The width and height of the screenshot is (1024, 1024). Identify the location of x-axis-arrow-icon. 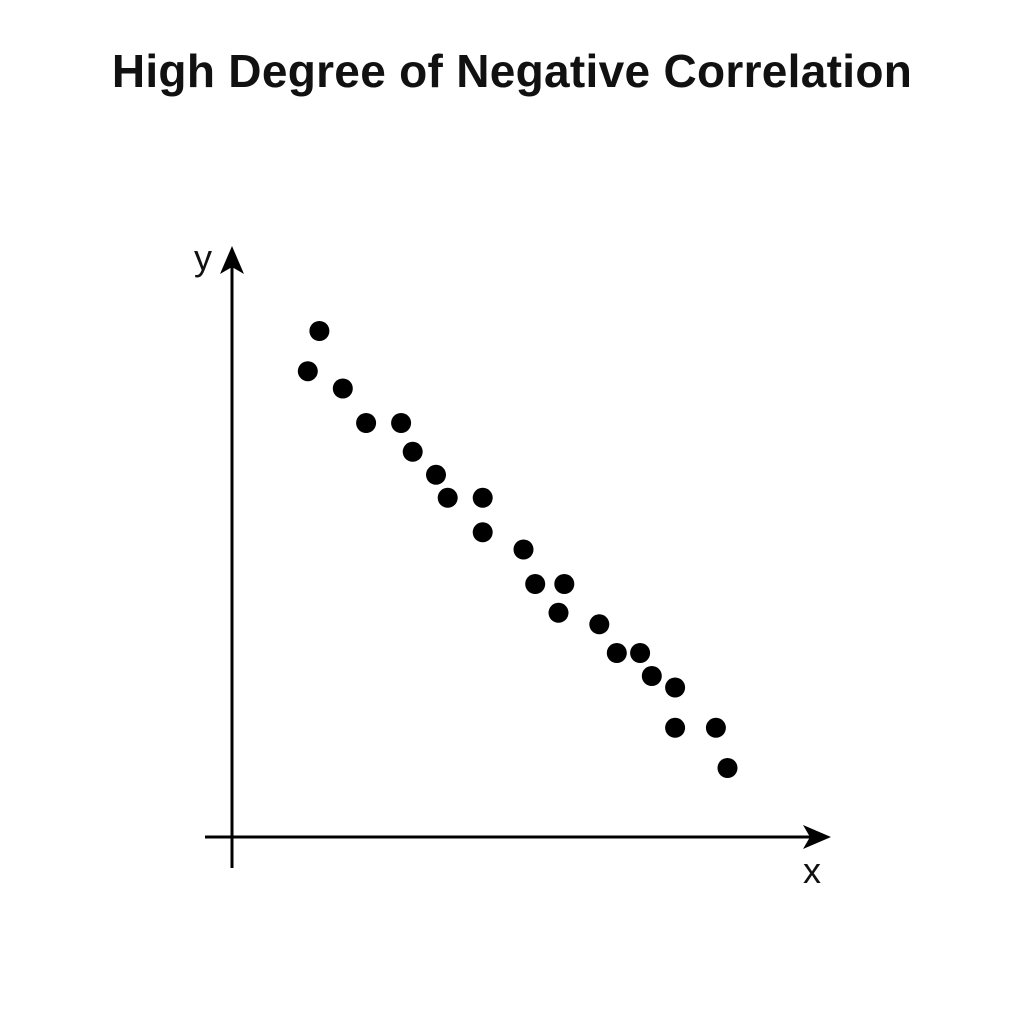
(817, 837).